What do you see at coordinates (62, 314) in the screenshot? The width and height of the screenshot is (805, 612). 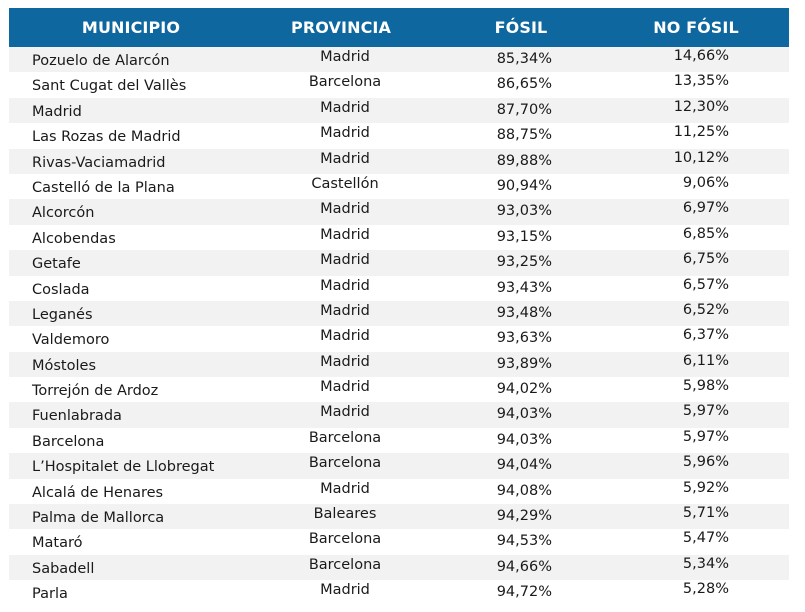 I see `municipio-cell: Leganés` at bounding box center [62, 314].